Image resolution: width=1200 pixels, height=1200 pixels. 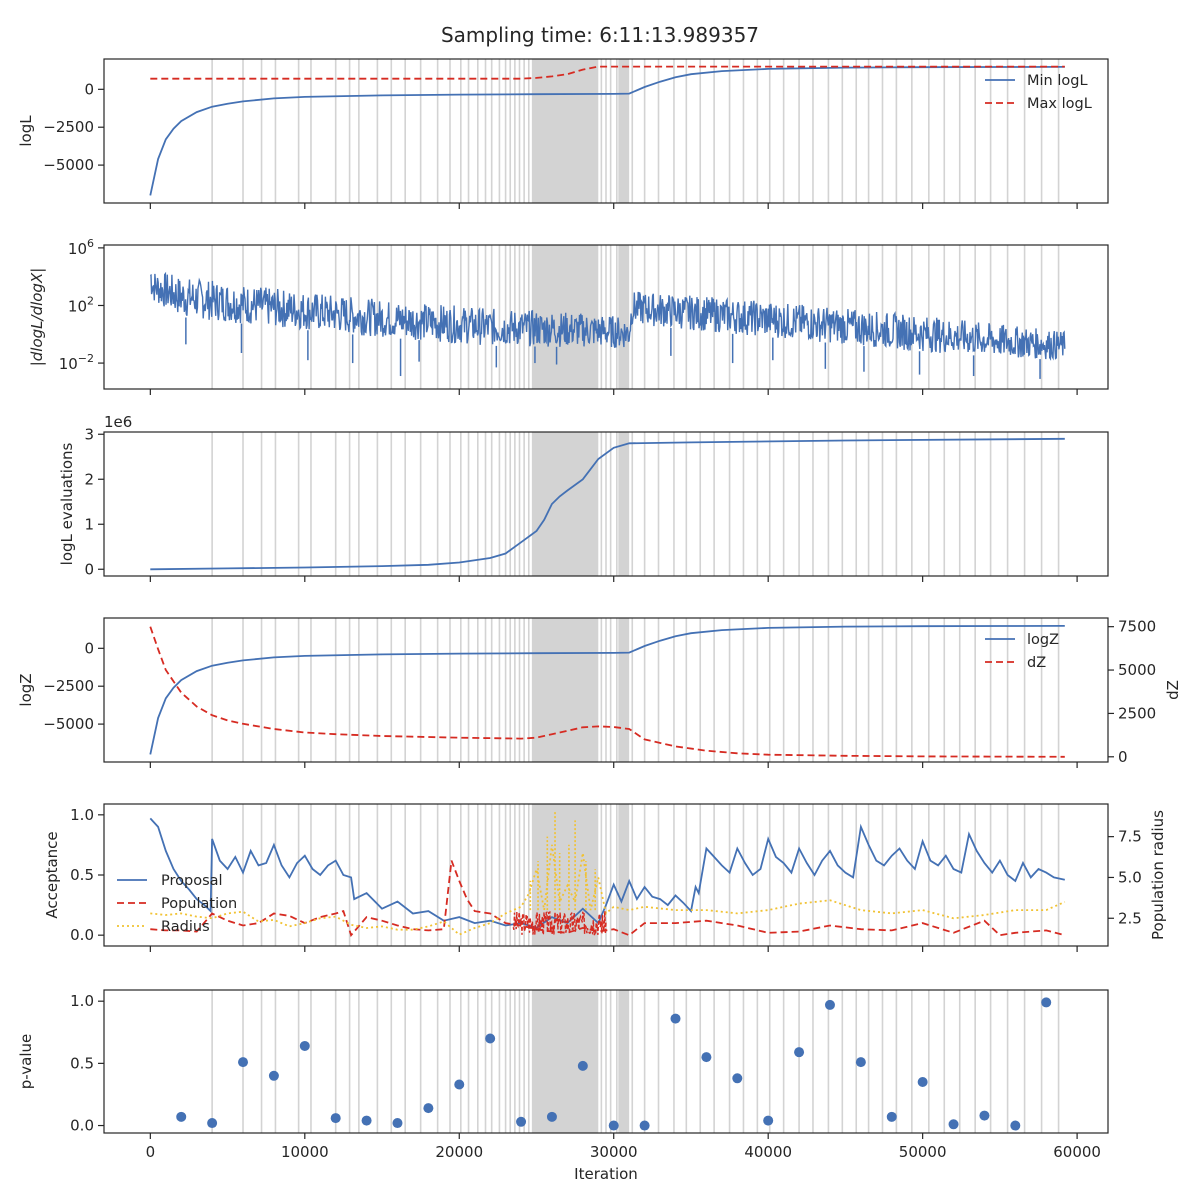 What do you see at coordinates (1173, 690) in the screenshot?
I see `y-axis-label-right: dZ` at bounding box center [1173, 690].